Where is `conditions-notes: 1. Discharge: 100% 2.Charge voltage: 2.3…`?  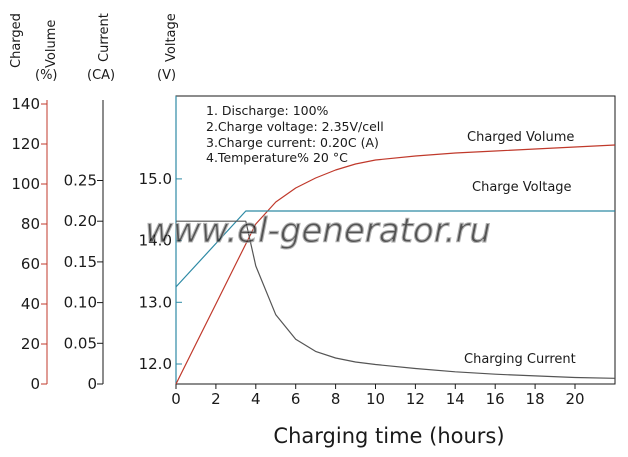
conditions-notes: 1. Discharge: 100% 2.Charge voltage: 2.3… is located at coordinates (295, 134).